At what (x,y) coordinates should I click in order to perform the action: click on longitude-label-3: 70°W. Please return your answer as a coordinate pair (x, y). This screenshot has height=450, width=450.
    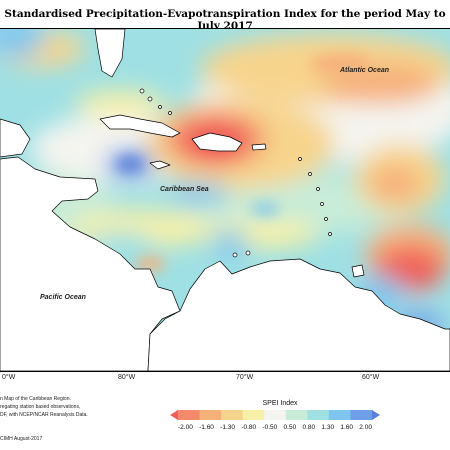
    Looking at the image, I should click on (245, 377).